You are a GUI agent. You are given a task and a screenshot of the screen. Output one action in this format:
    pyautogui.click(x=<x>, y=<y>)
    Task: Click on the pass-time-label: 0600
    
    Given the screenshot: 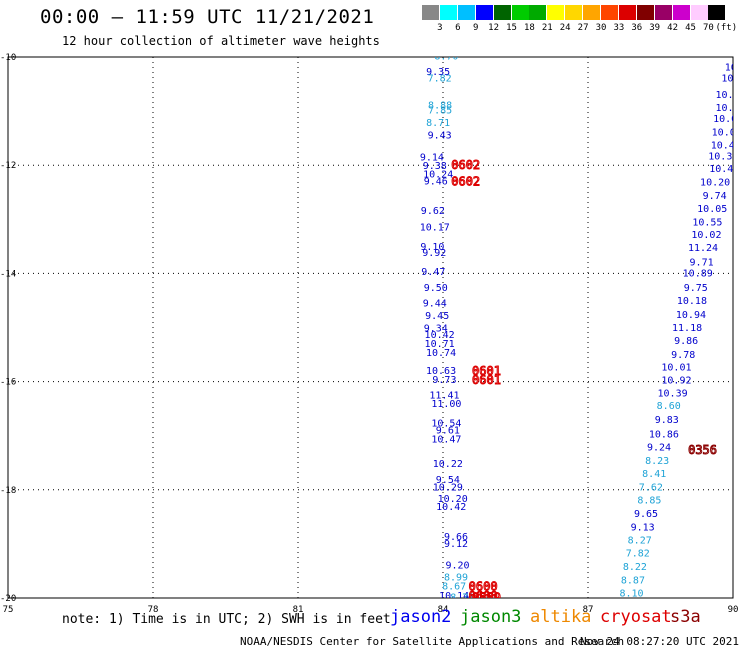 What is the action you would take?
    pyautogui.click(x=483, y=587)
    